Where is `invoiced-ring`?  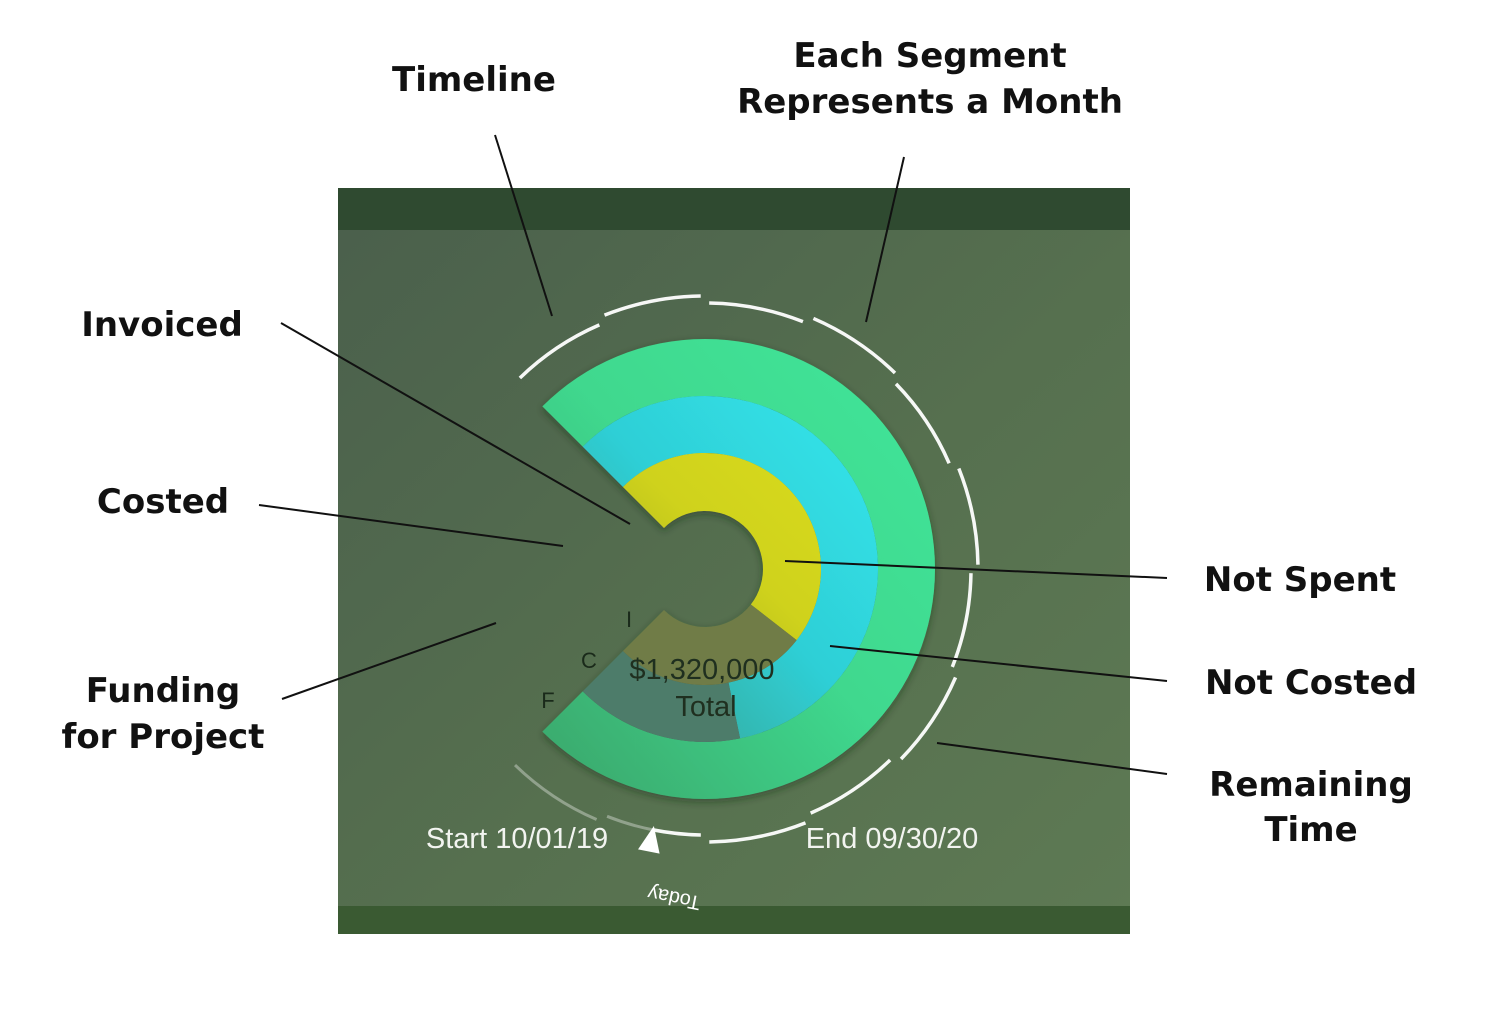 invoiced-ring is located at coordinates (722, 546).